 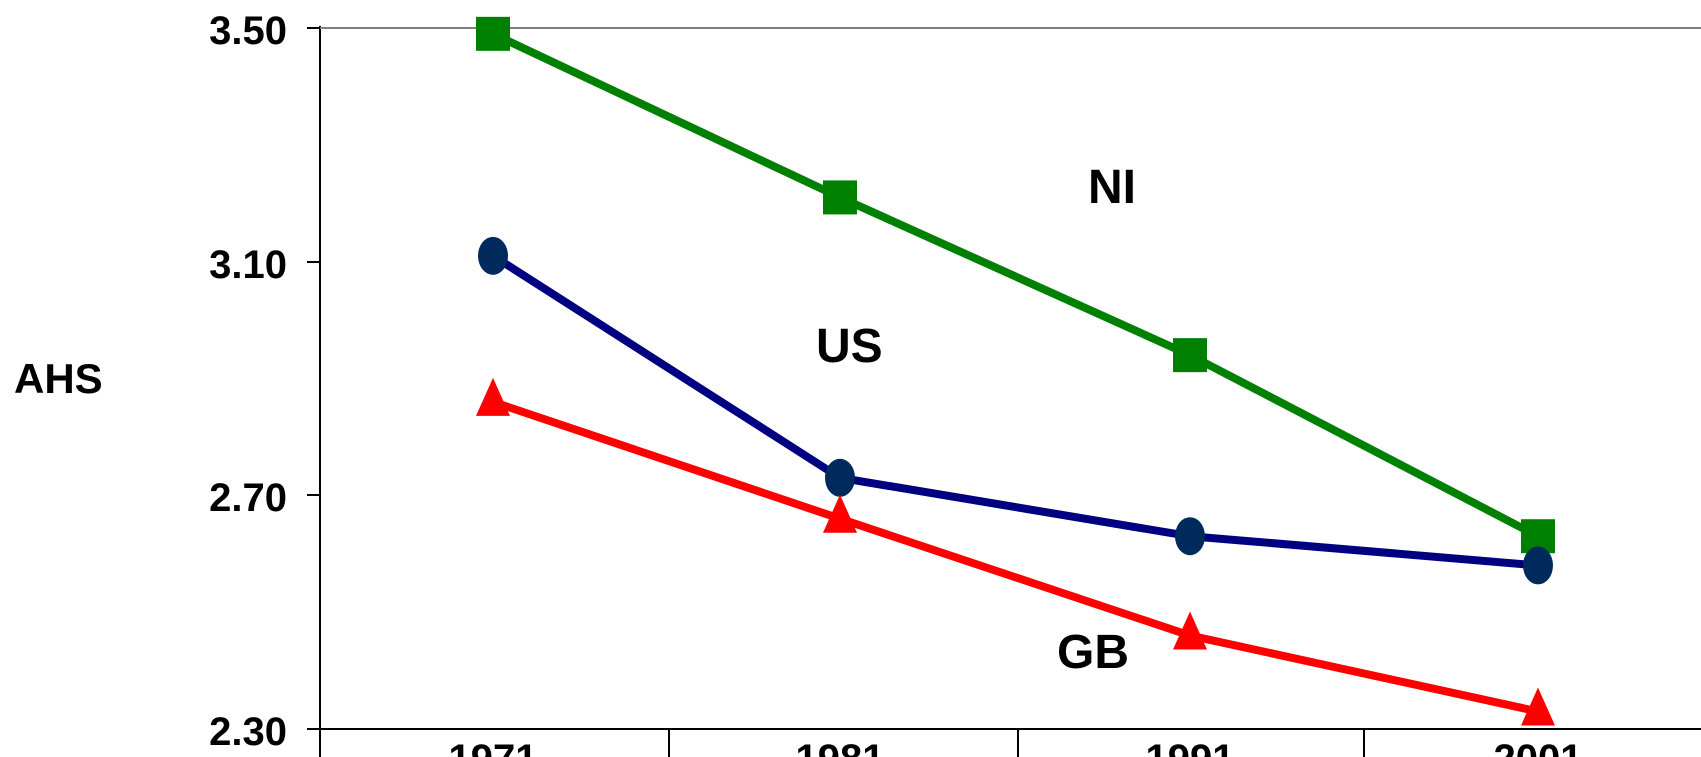 What do you see at coordinates (849, 346) in the screenshot?
I see `series-label-us: US` at bounding box center [849, 346].